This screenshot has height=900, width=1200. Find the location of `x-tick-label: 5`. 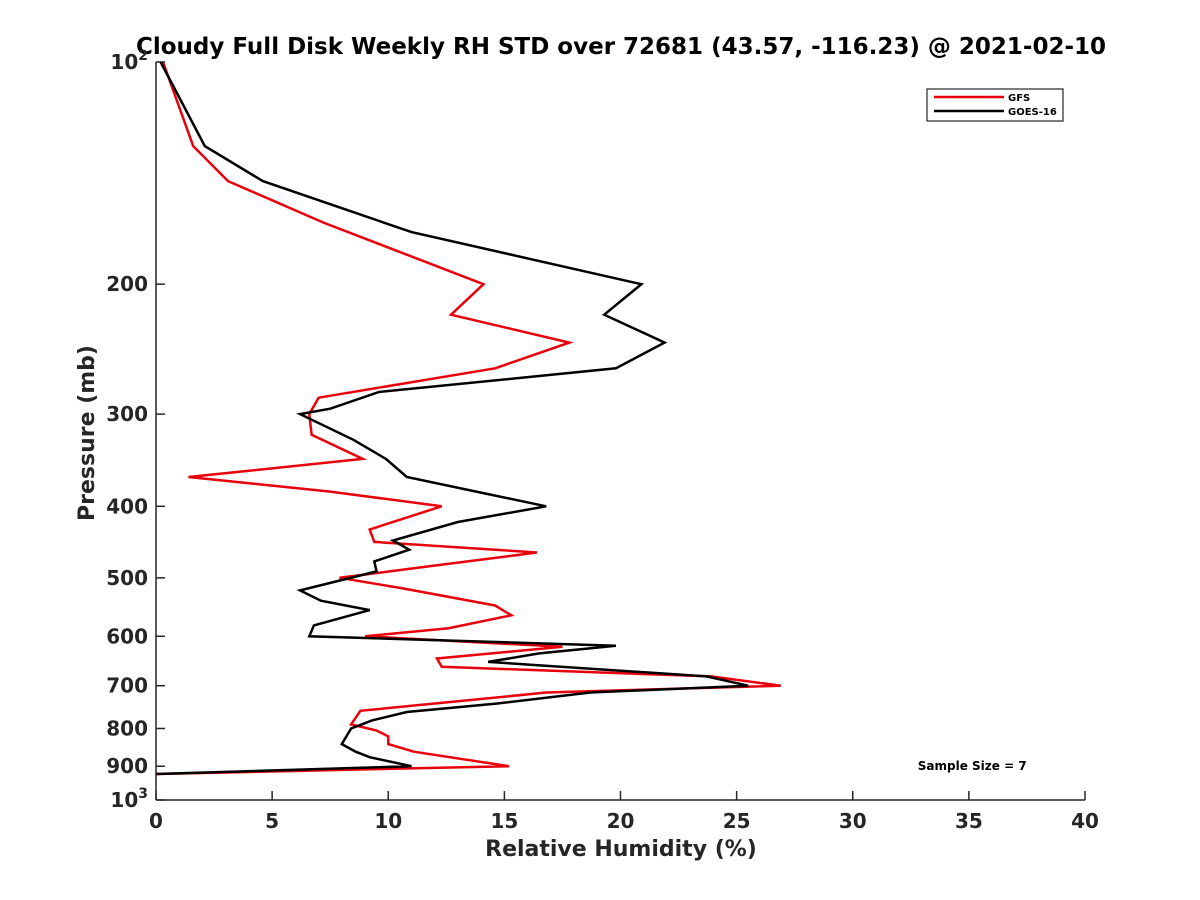

x-tick-label: 5 is located at coordinates (272, 821).